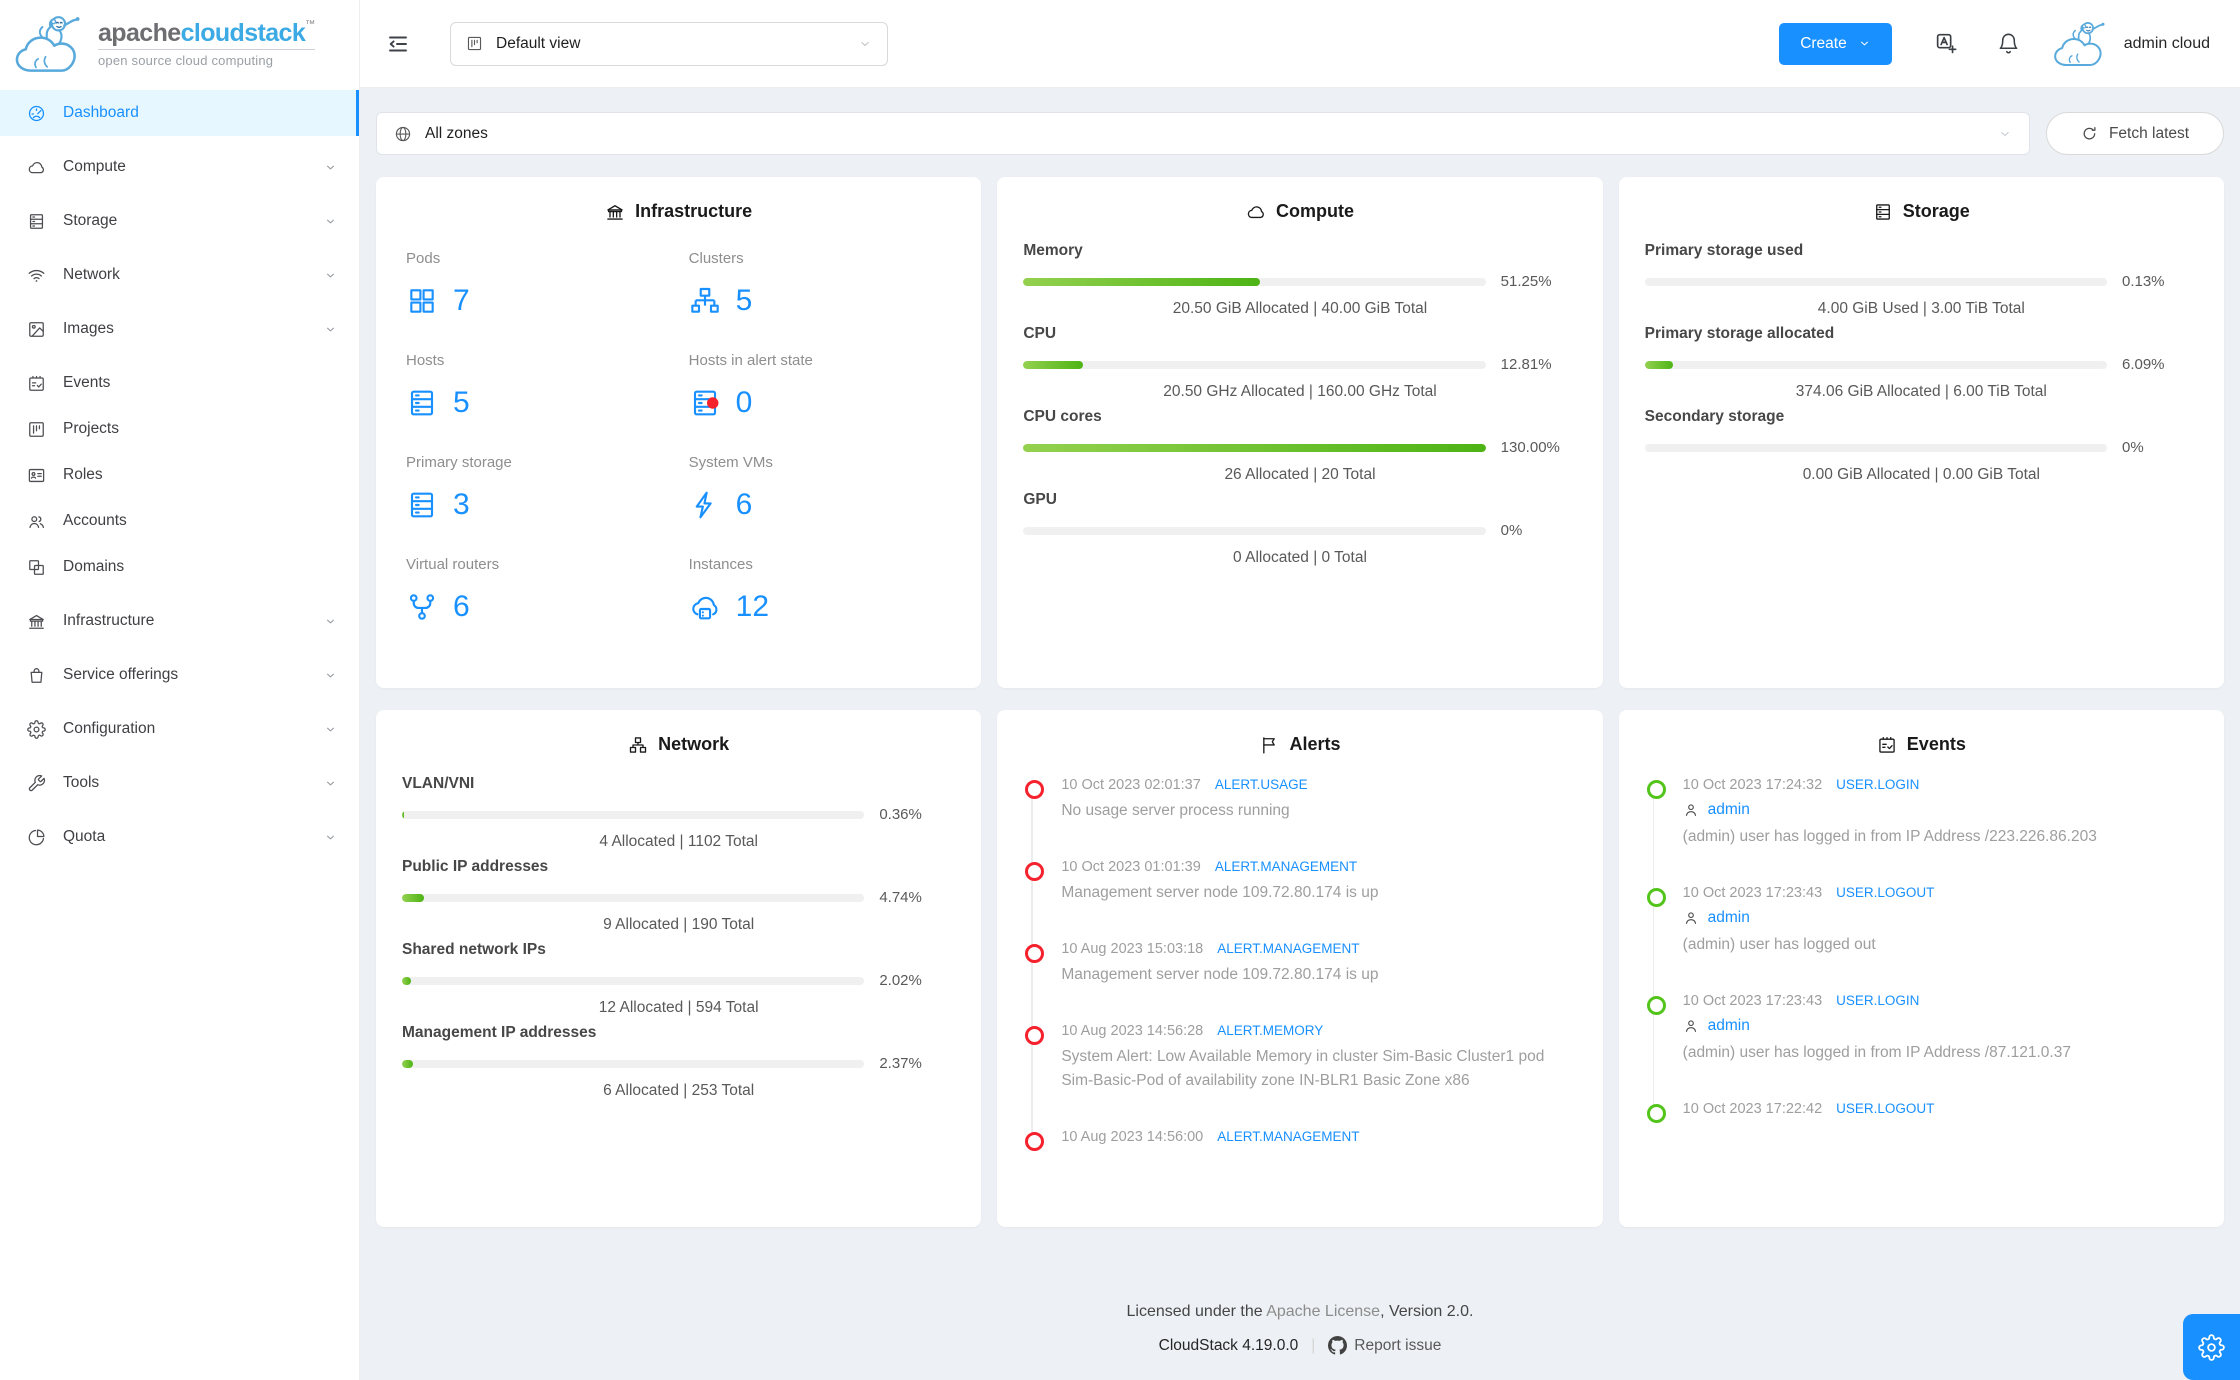 The image size is (2240, 1380). I want to click on sidebar-item: Projects, so click(179, 429).